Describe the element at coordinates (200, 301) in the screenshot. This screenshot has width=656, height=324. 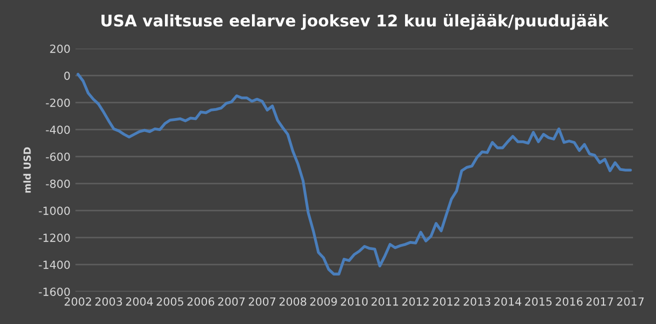
I see `x-tick-label: 2006` at that location.